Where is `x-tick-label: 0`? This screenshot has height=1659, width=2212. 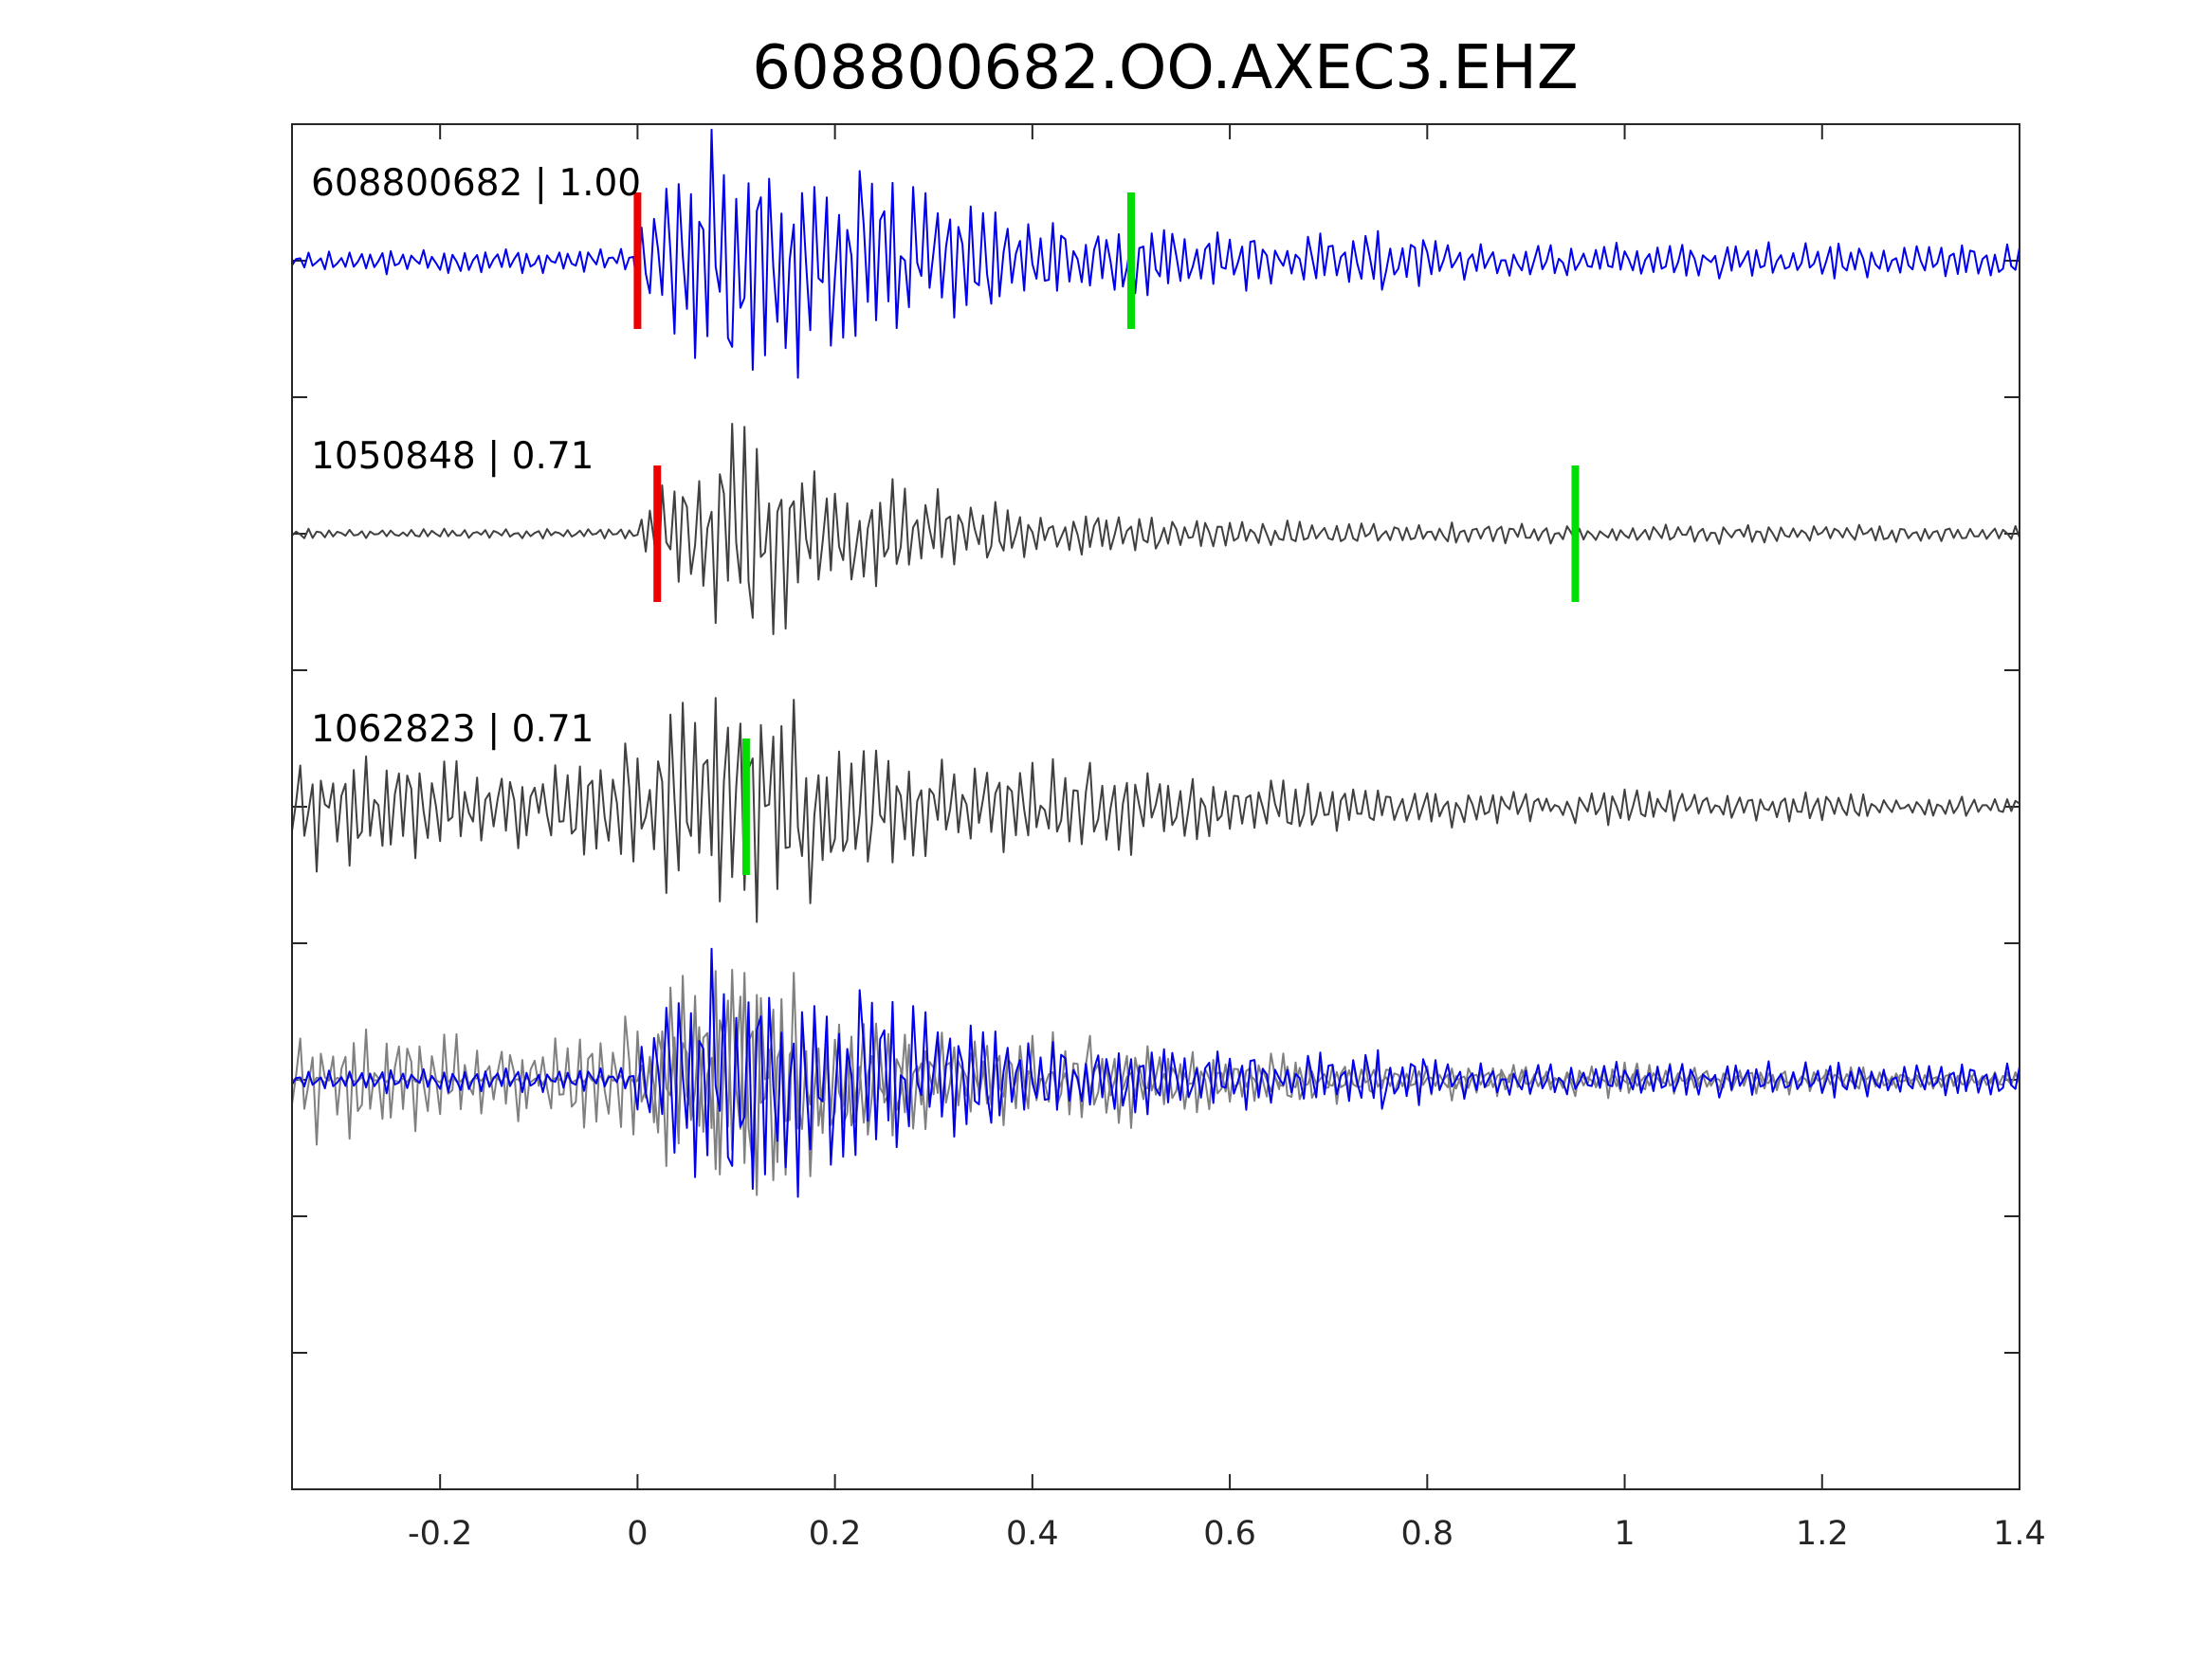
x-tick-label: 0 is located at coordinates (637, 1534).